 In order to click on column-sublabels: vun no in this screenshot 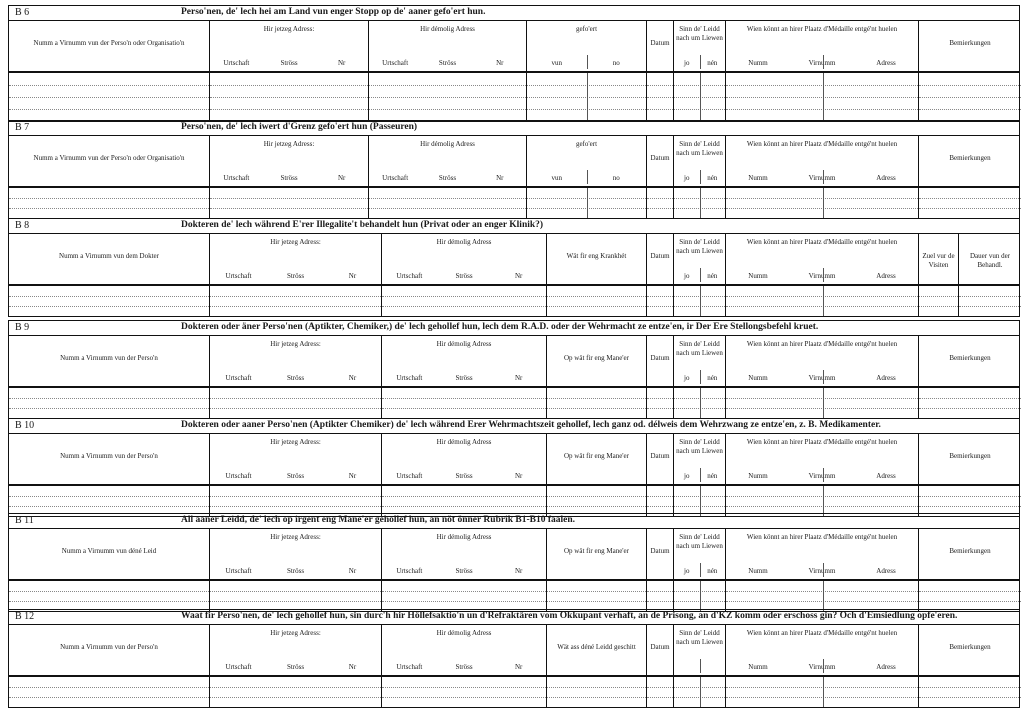, I will do `click(586, 63)`.